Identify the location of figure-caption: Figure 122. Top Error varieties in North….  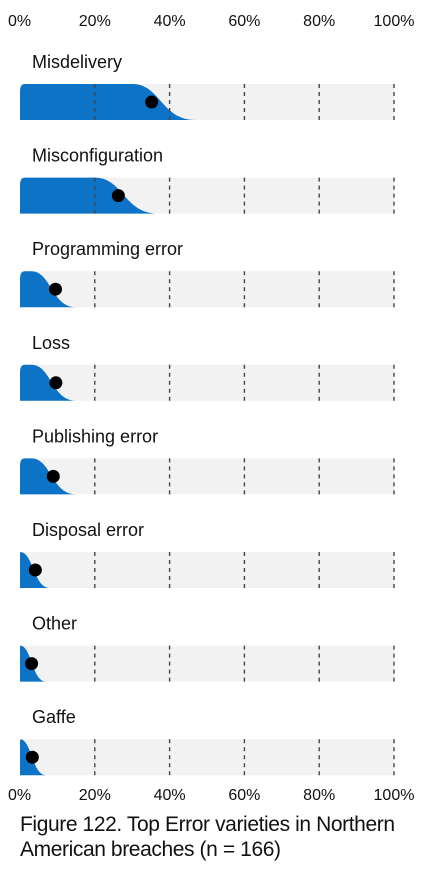
(207, 837).